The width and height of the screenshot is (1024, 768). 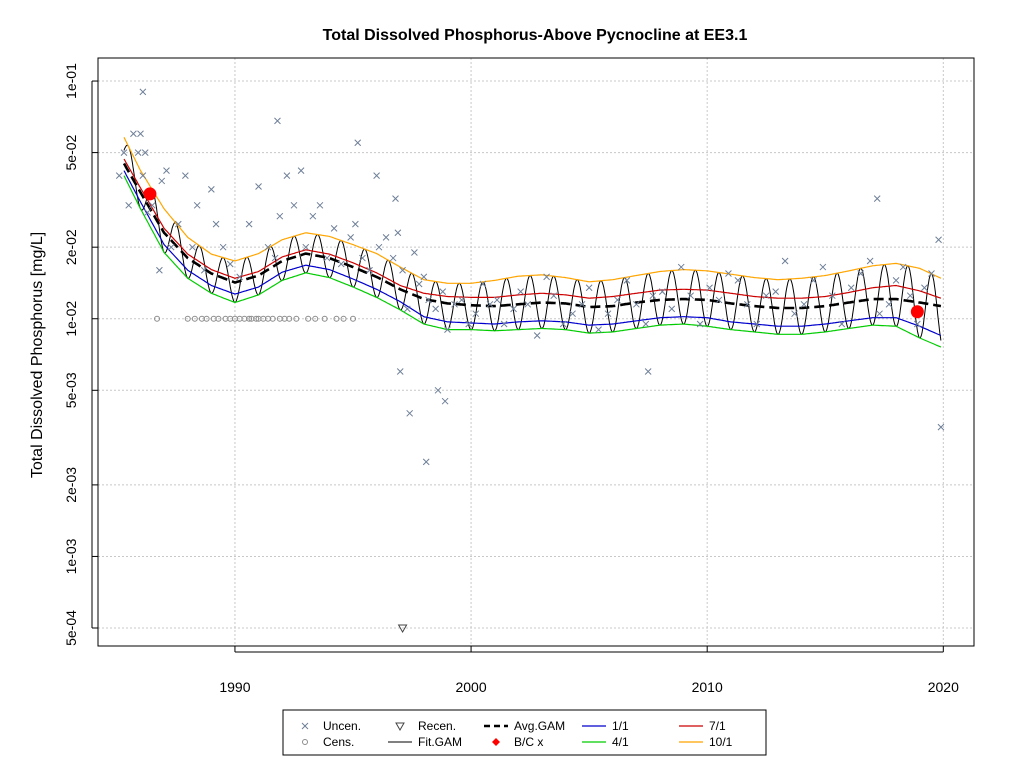 What do you see at coordinates (721, 742) in the screenshot?
I see `legend-label: 10/1` at bounding box center [721, 742].